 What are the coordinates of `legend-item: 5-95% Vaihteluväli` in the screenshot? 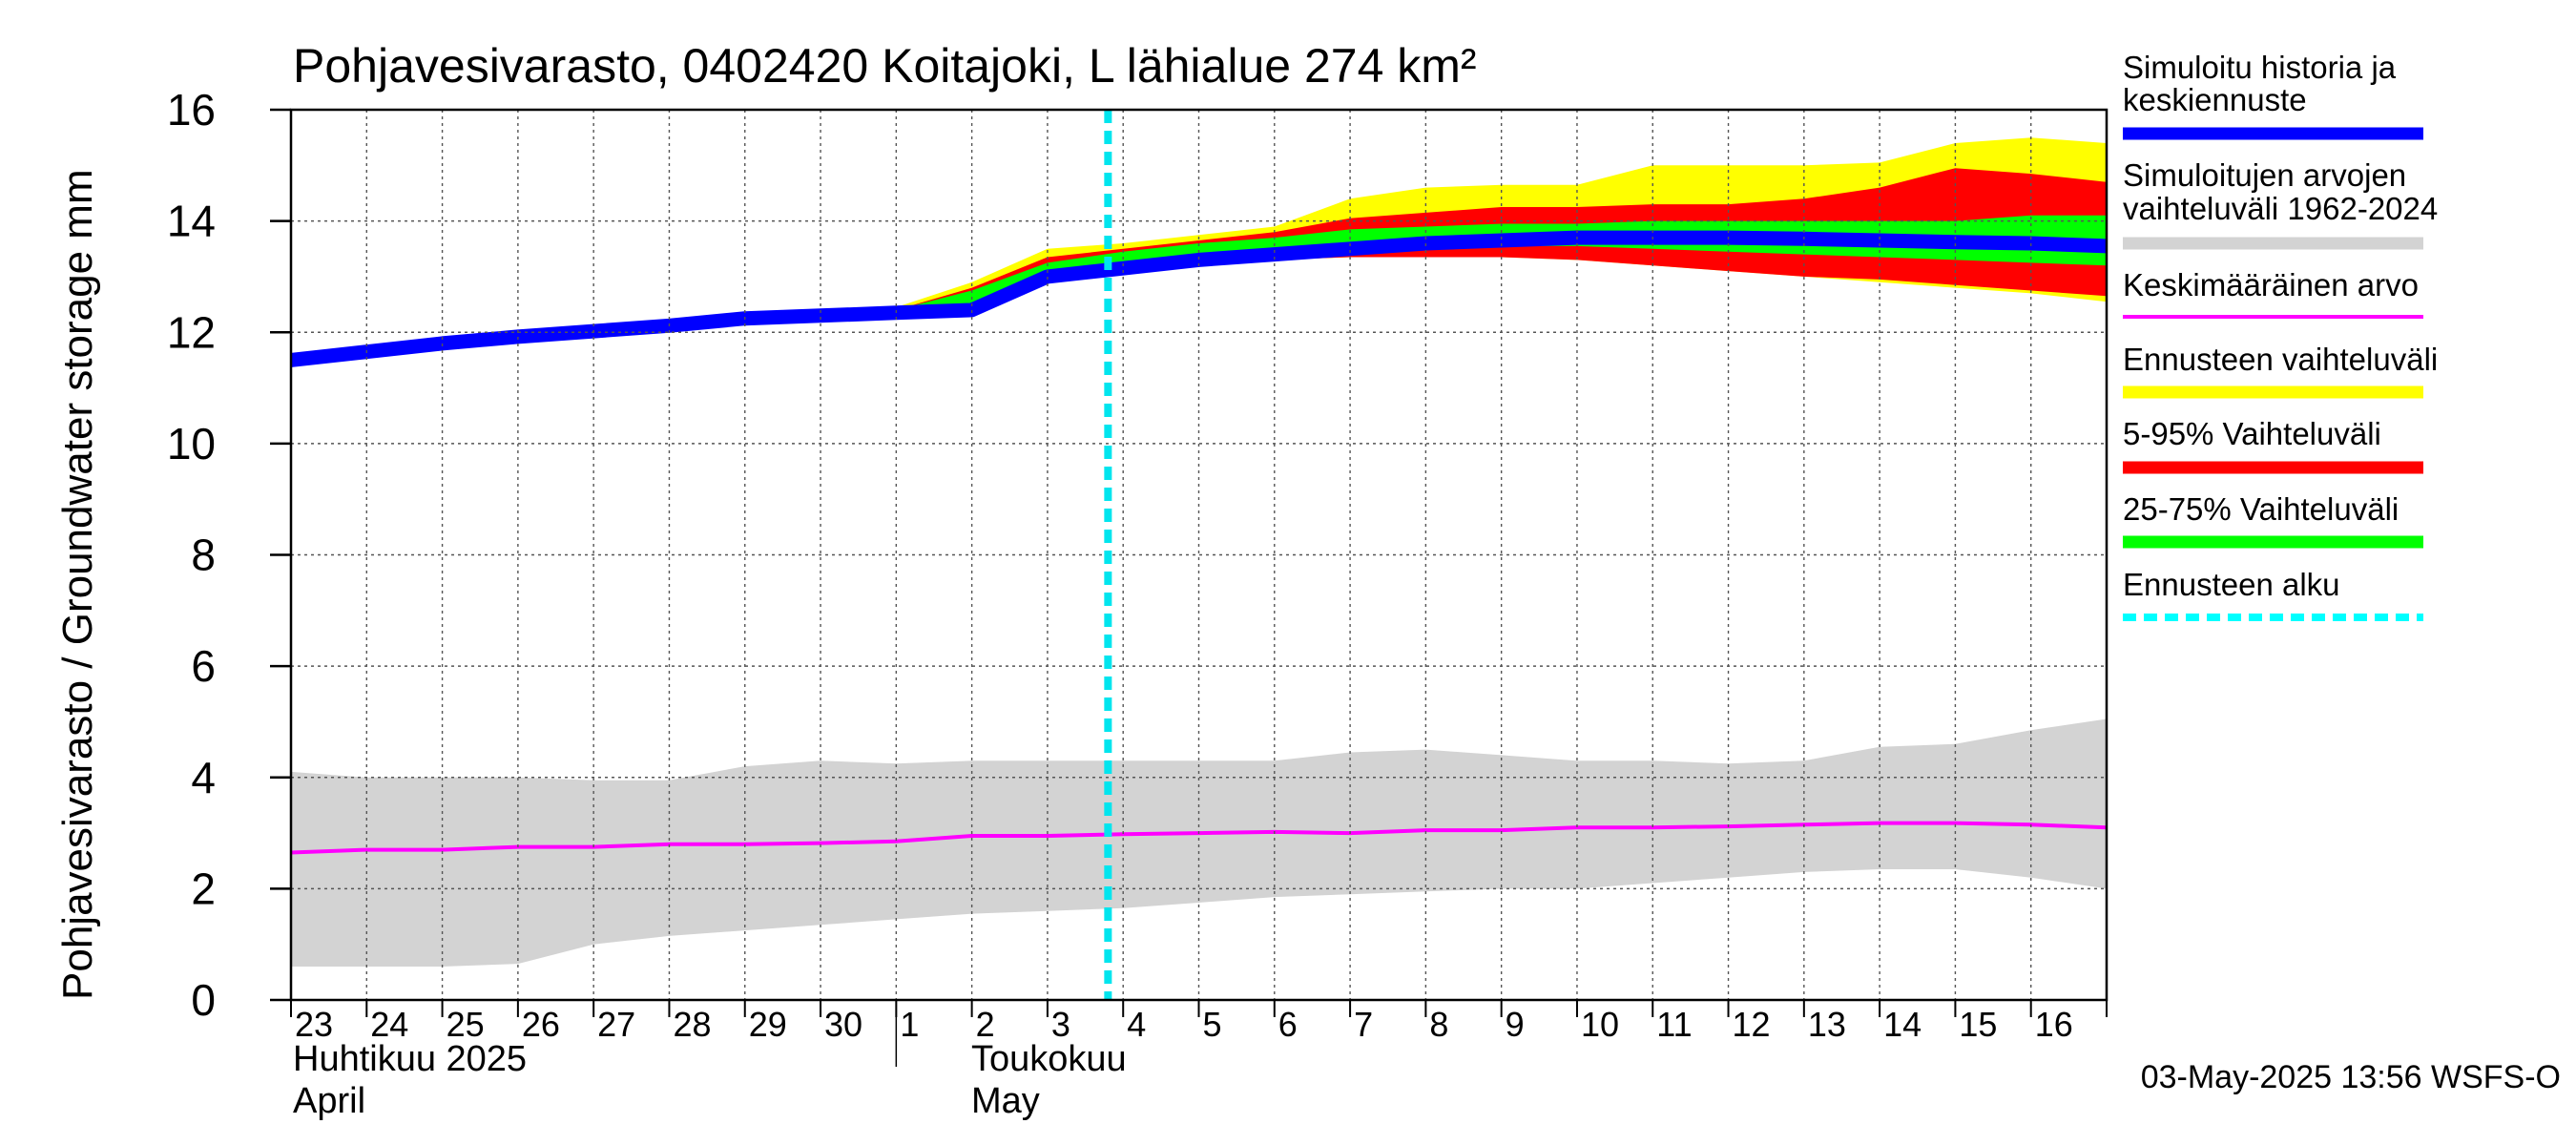 It's located at (2273, 445).